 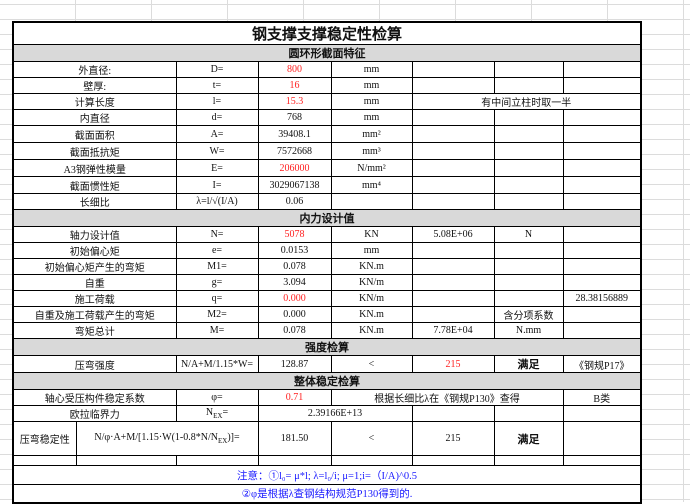 What do you see at coordinates (294, 438) in the screenshot?
I see `param-value: 181.50` at bounding box center [294, 438].